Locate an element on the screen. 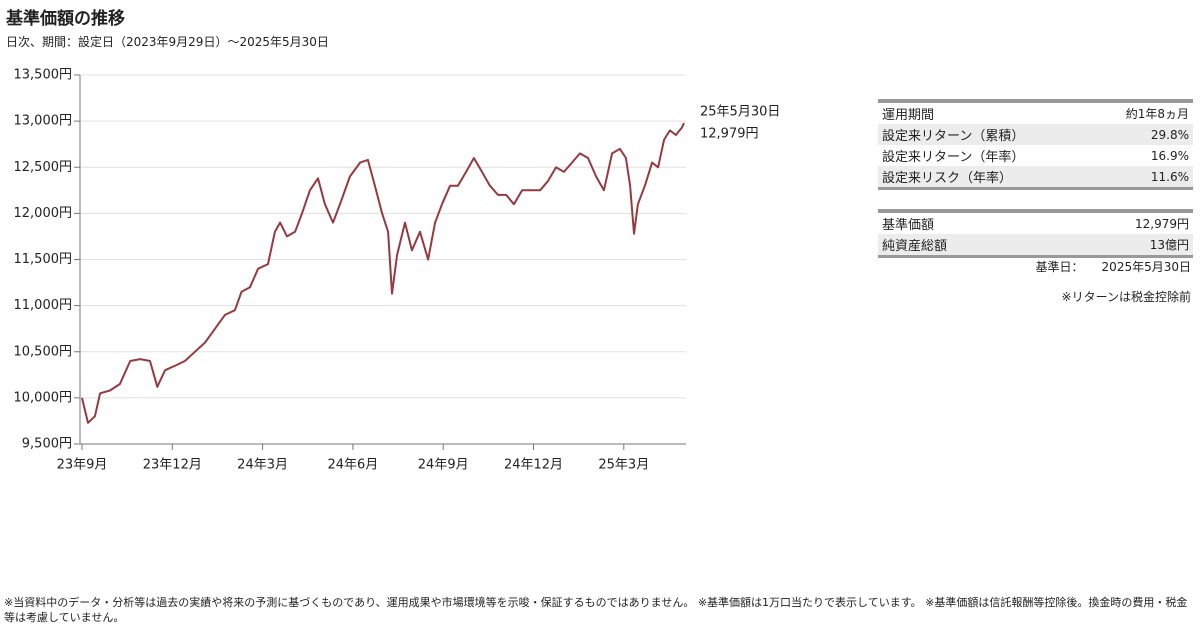 The width and height of the screenshot is (1201, 631). cell-value: 16.9% is located at coordinates (1169, 155).